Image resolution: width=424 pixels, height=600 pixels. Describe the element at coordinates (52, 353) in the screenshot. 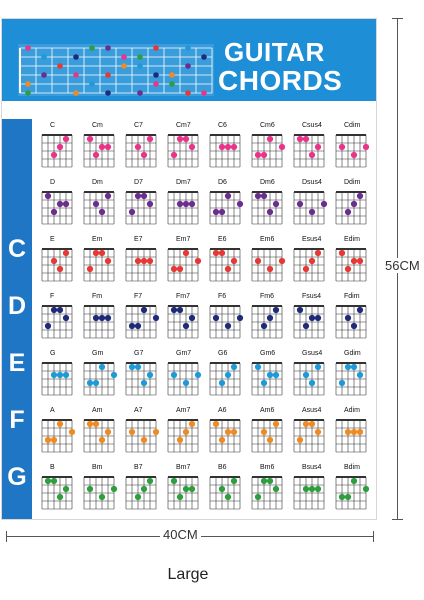

I see `chord-name: G` at that location.